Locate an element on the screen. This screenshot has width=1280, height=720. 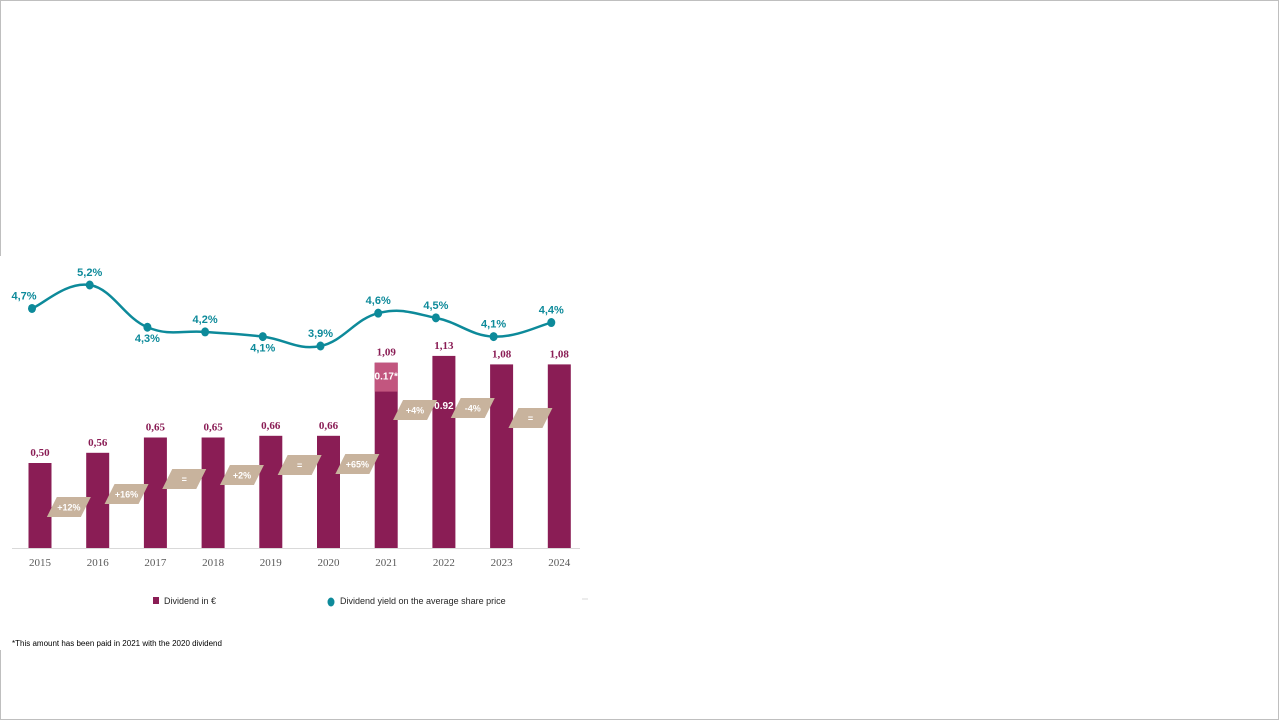
yield-value-label: 4,4% is located at coordinates (551, 311).